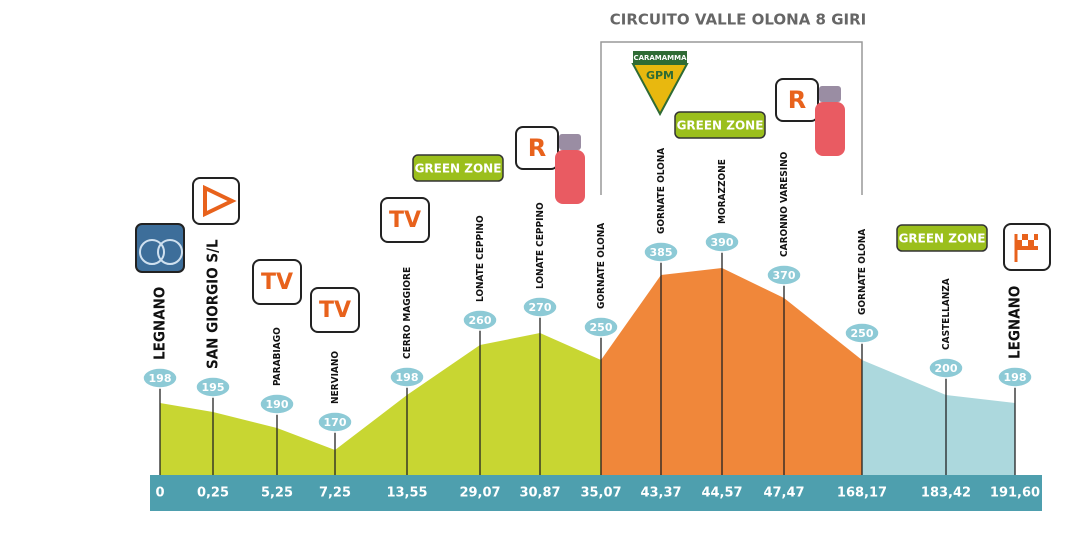 This screenshot has height=534, width=1080. I want to click on altitude-label: 195, so click(213, 387).